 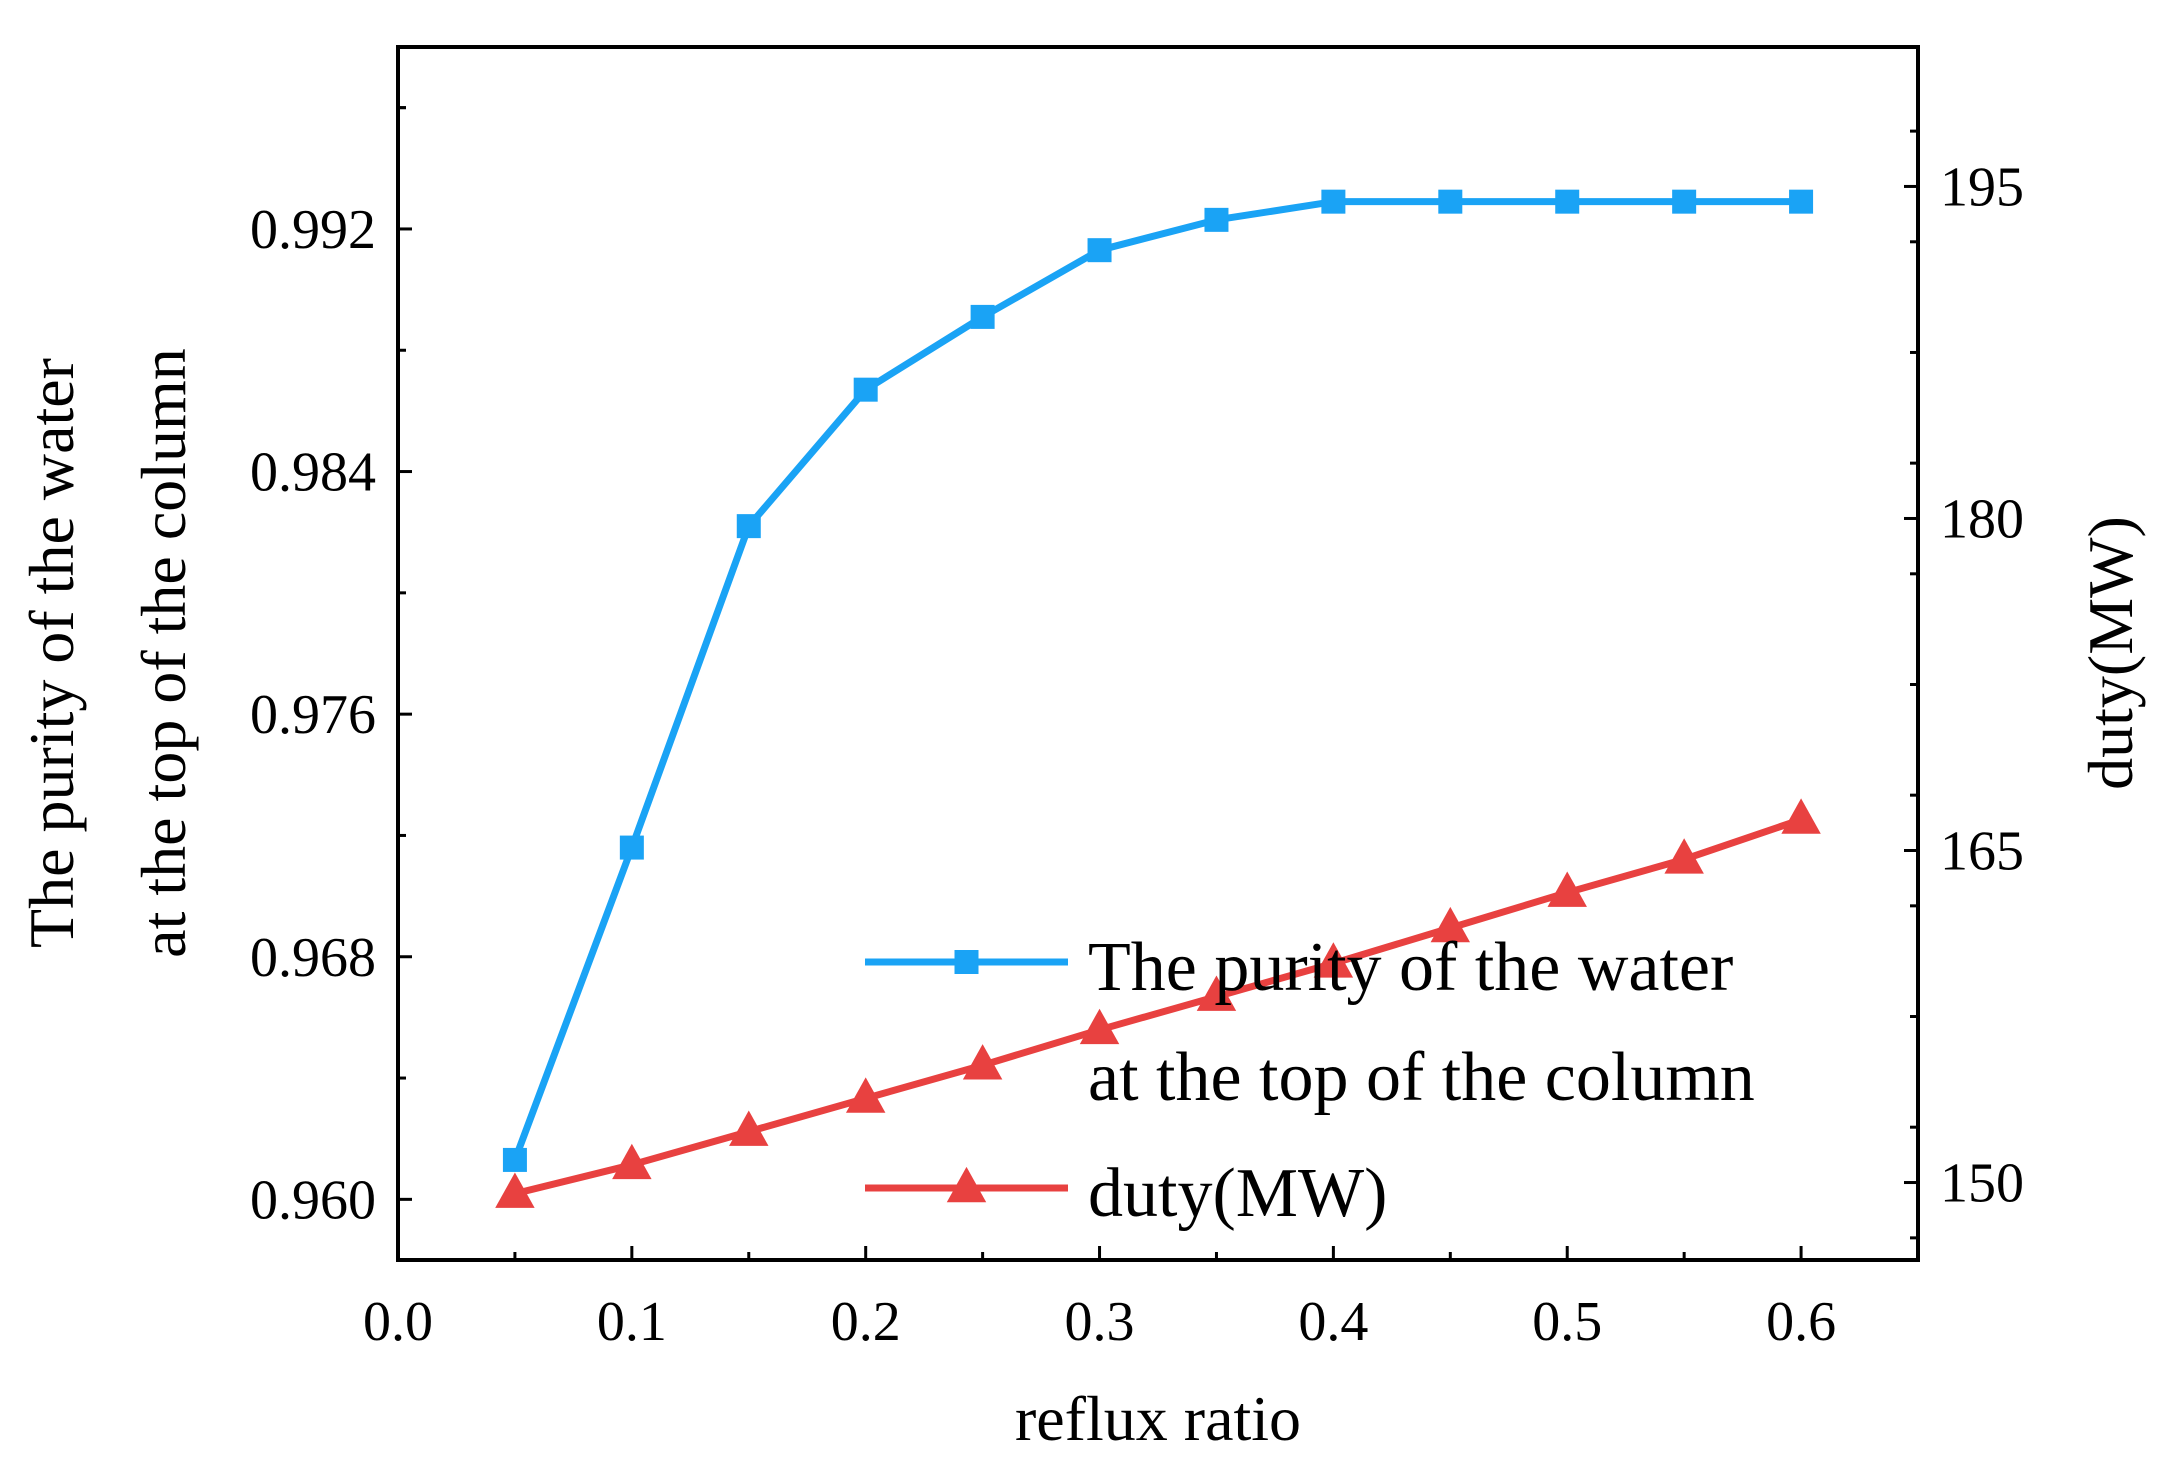 I want to click on x-tick-label: 0.2, so click(x=866, y=1322).